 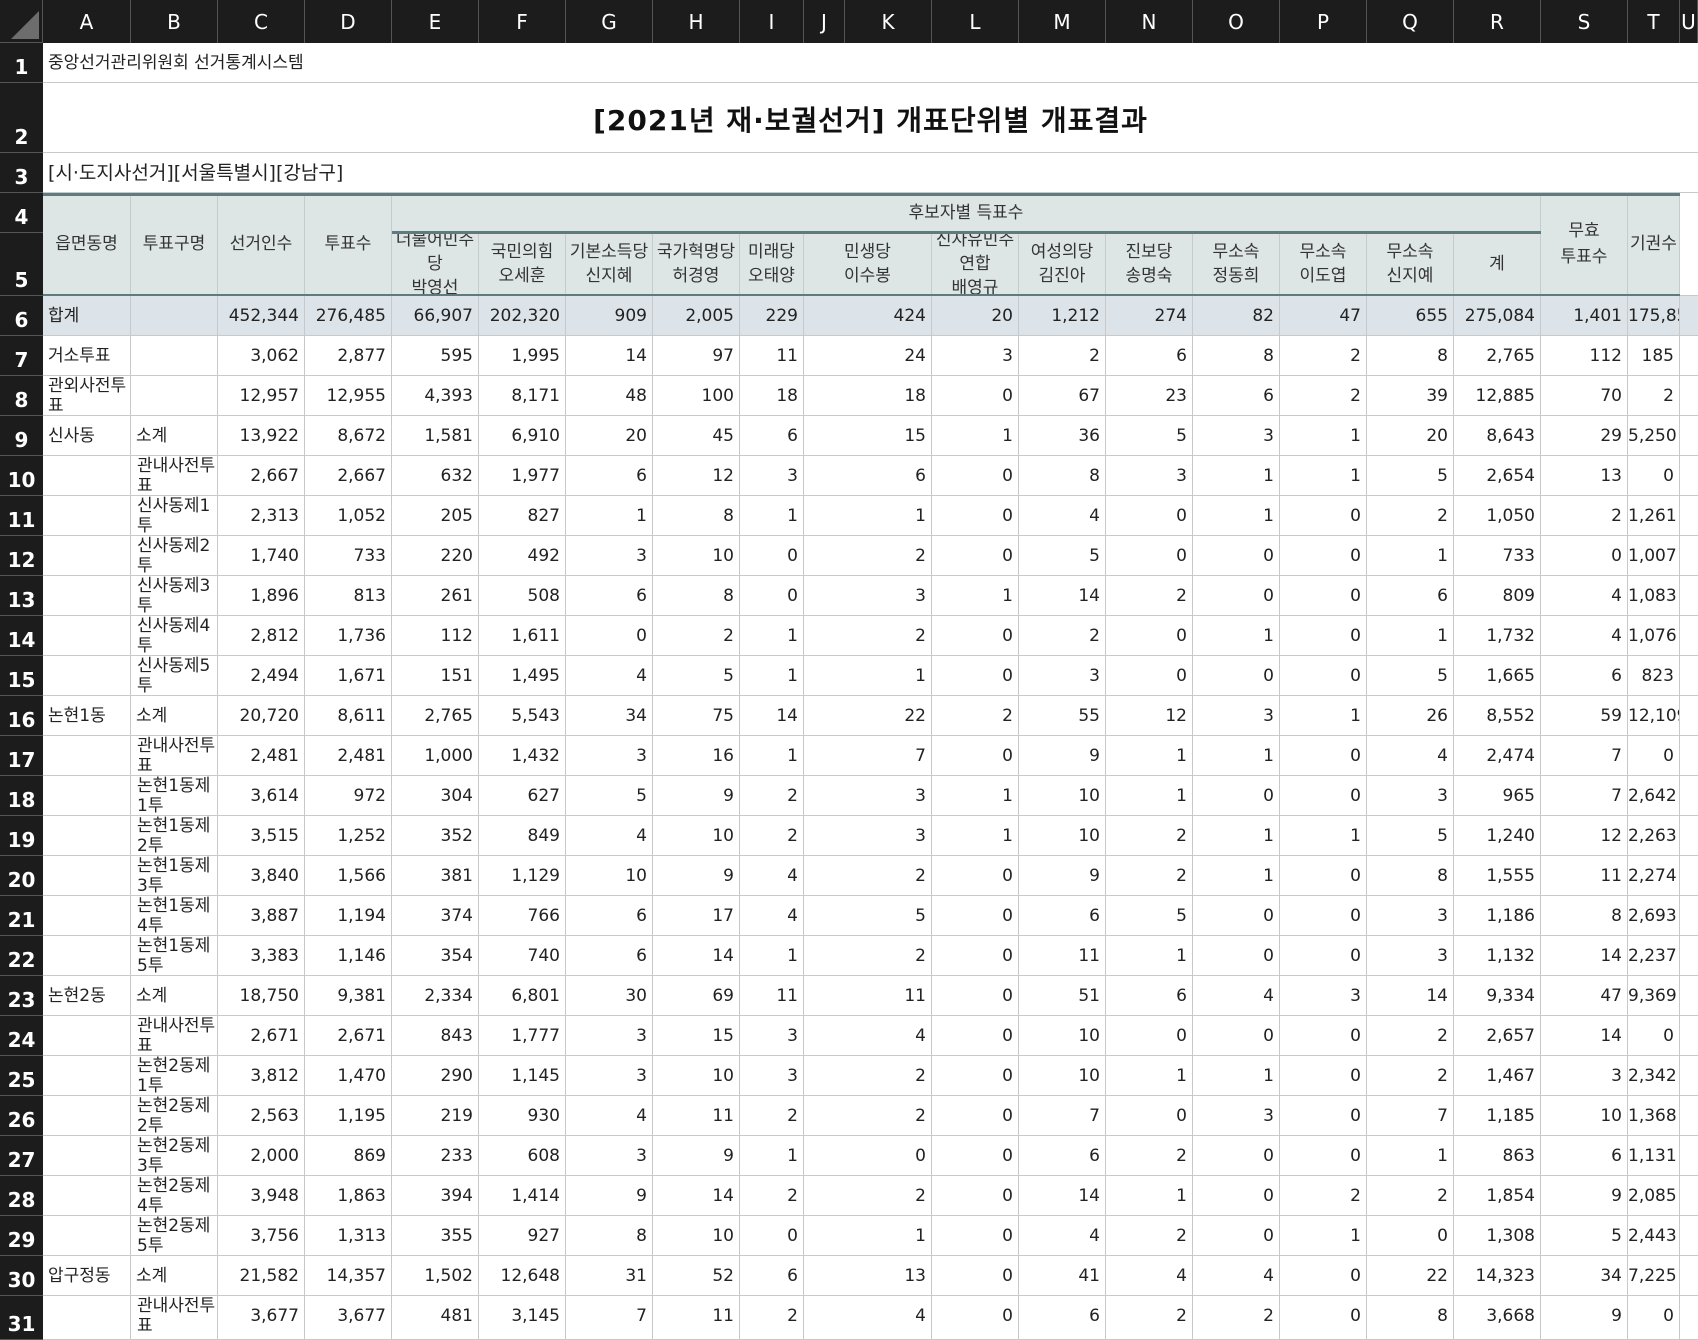 What do you see at coordinates (21, 1156) in the screenshot?
I see `row-header-27: 27` at bounding box center [21, 1156].